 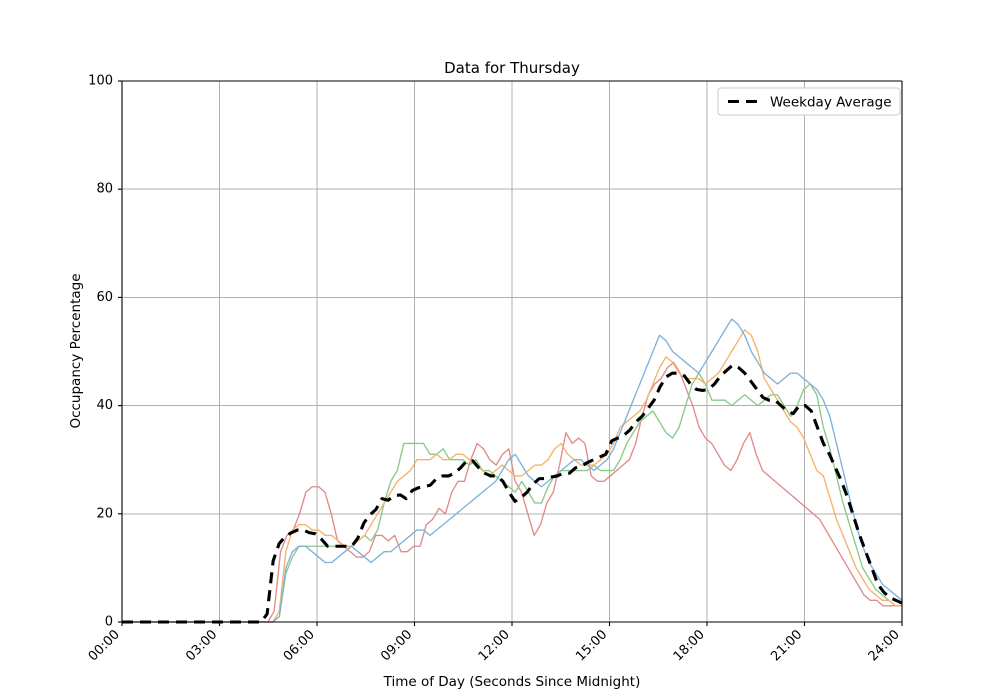 I want to click on y-tick-label: 20, so click(x=104, y=513).